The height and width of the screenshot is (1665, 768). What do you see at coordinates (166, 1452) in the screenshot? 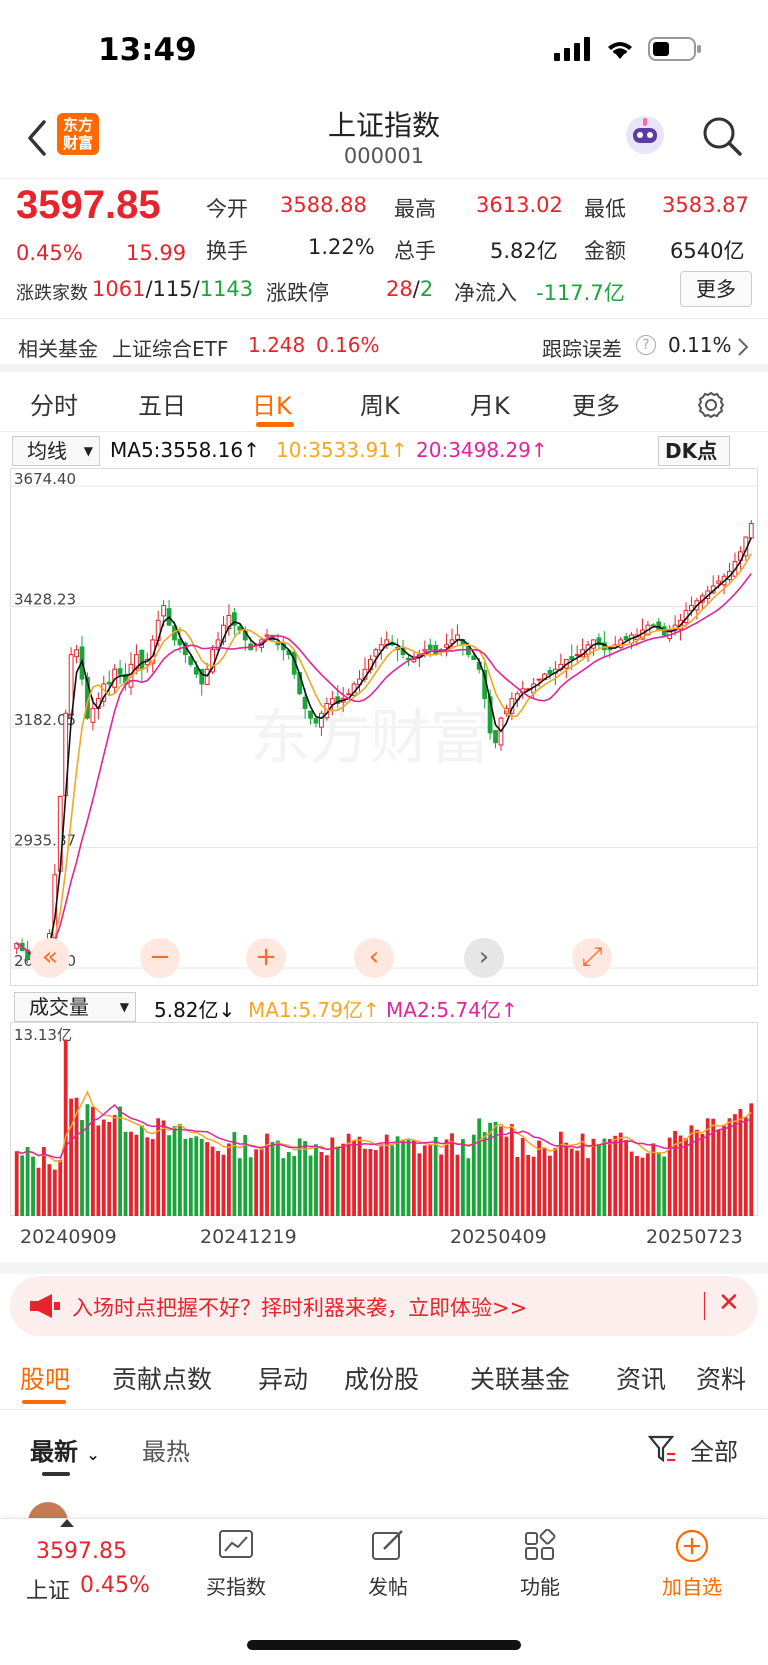
I see `filter-hot: 最热` at bounding box center [166, 1452].